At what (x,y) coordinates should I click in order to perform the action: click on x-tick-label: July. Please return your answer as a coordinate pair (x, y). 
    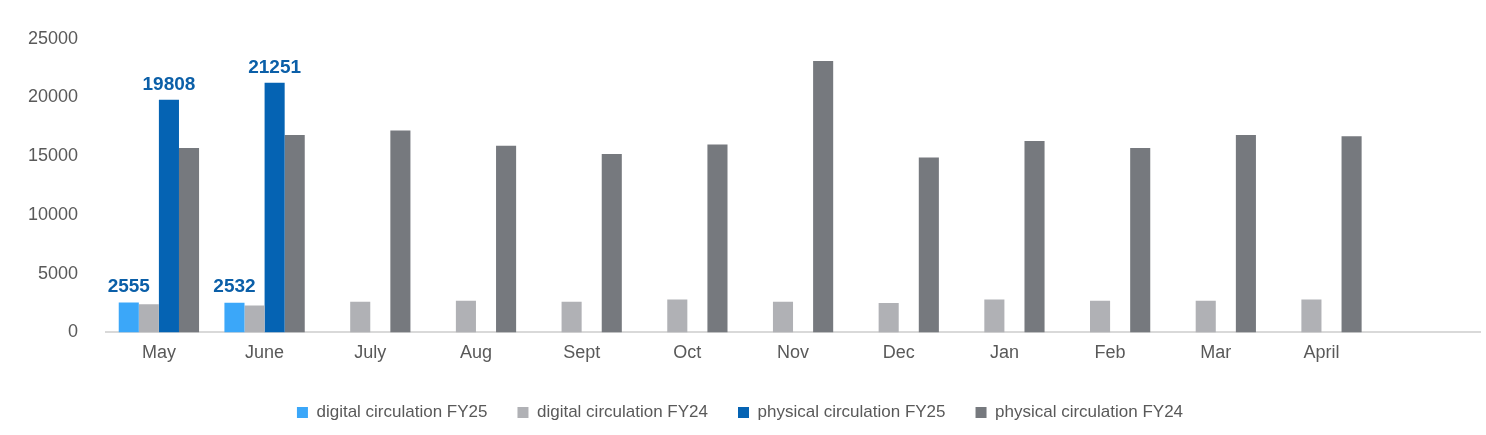
    Looking at the image, I should click on (370, 352).